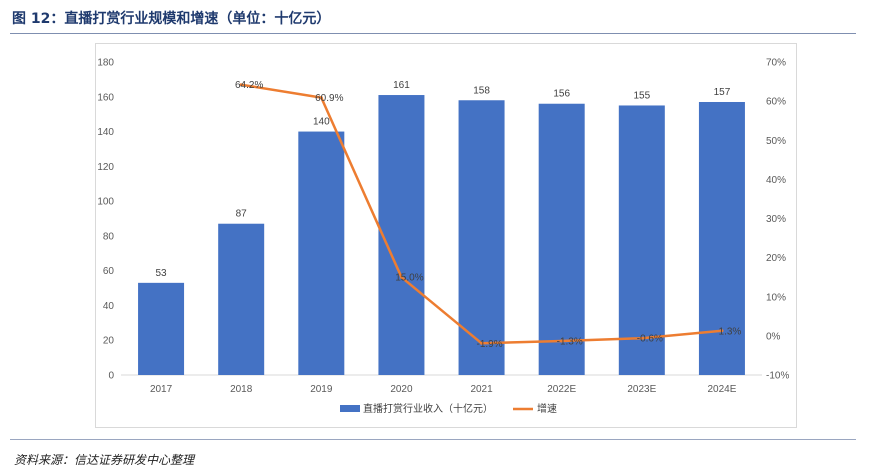 The width and height of the screenshot is (876, 473). I want to click on legend-bar-swatch, so click(350, 408).